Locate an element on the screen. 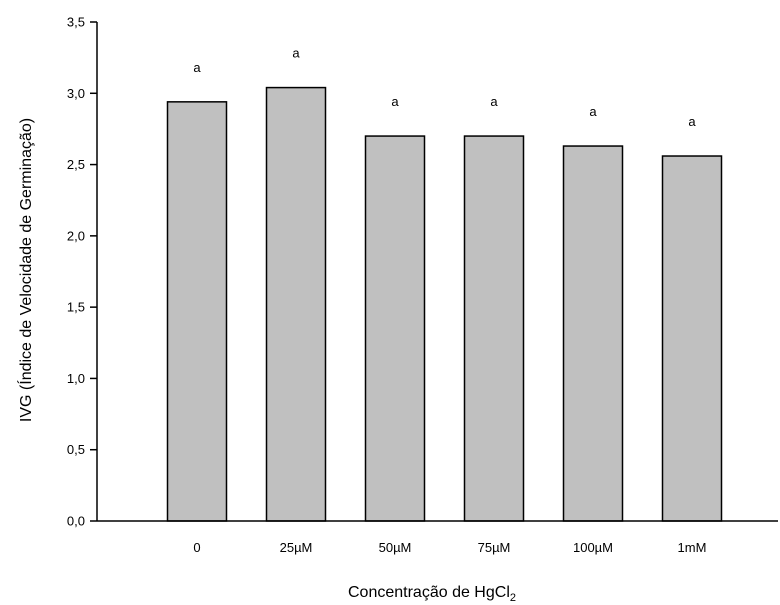  x-tick-label: 1mM is located at coordinates (692, 547).